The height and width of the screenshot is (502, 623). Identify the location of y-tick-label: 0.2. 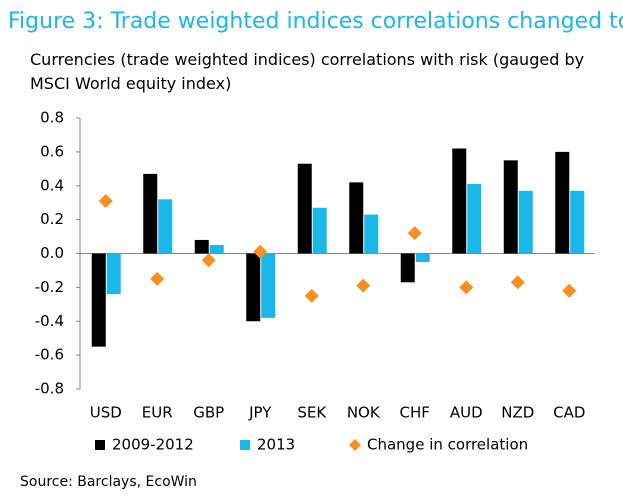
(52, 219).